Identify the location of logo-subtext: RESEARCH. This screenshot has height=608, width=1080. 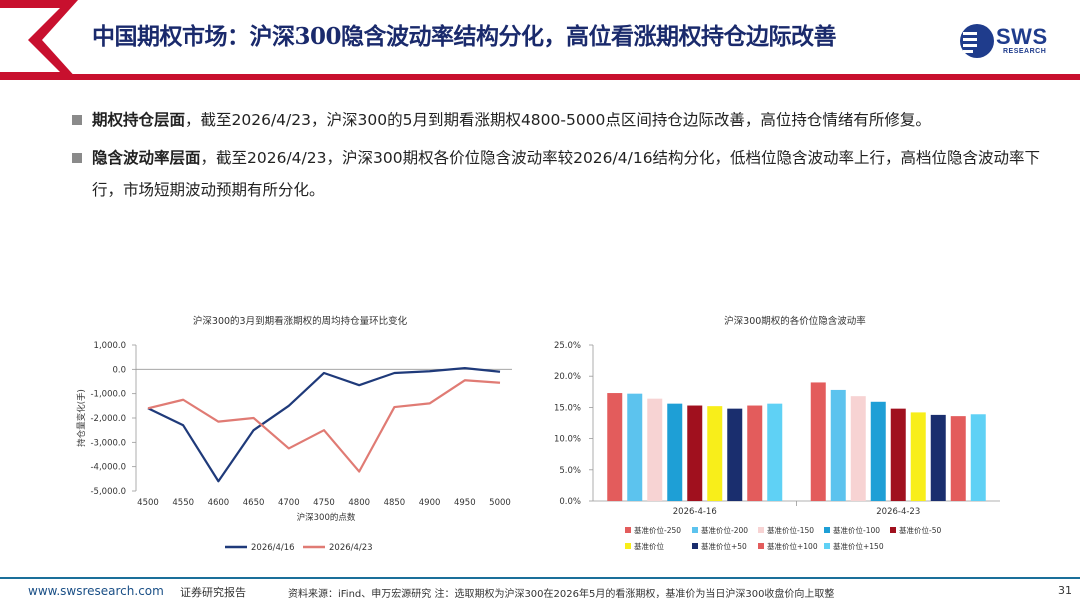
(1025, 51).